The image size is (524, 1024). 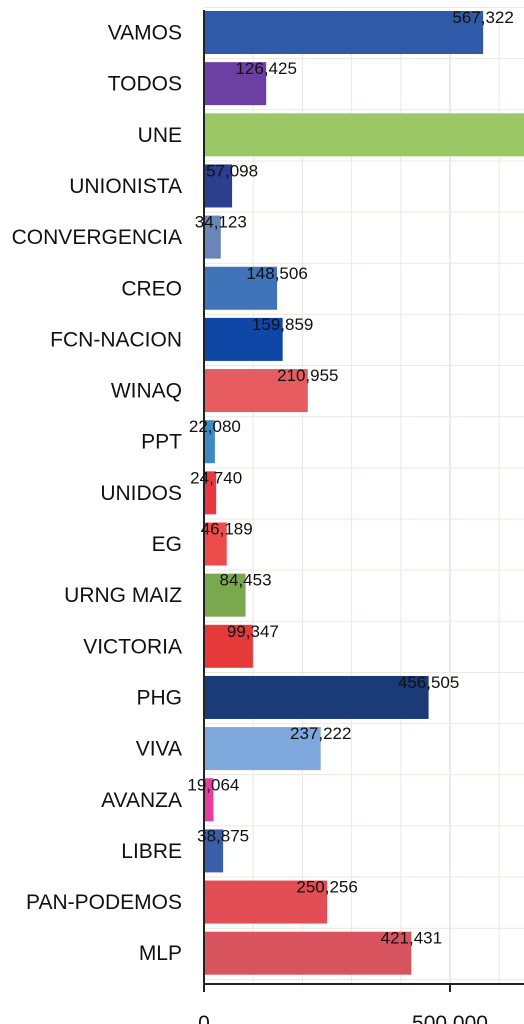 What do you see at coordinates (146, 391) in the screenshot?
I see `category-label: WINAQ` at bounding box center [146, 391].